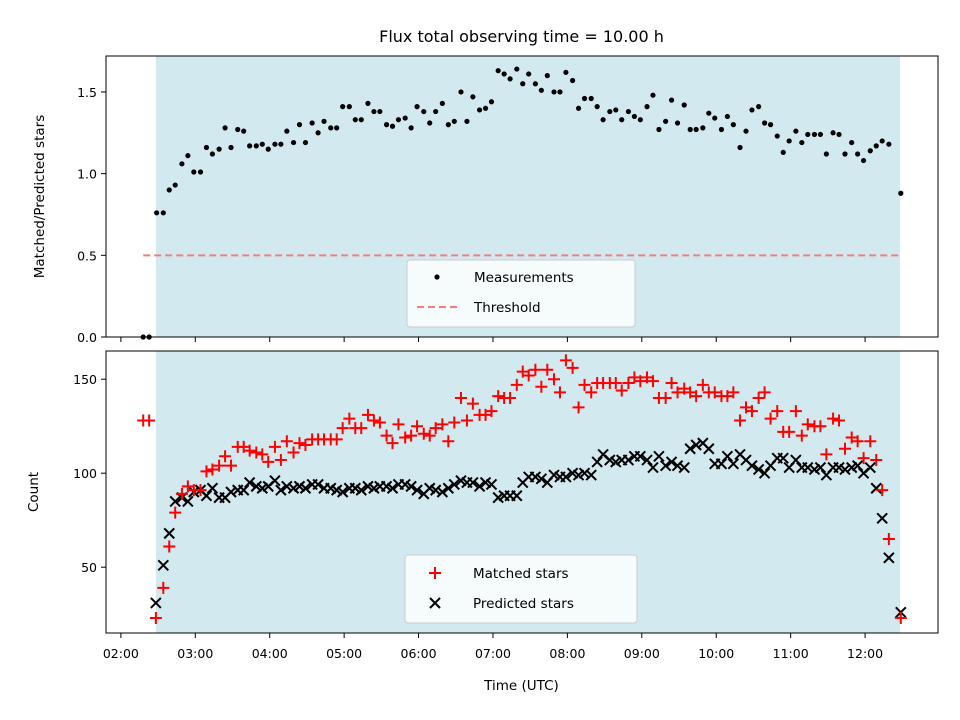 The image size is (960, 720). I want to click on x-tick-label: 02:00, so click(121, 653).